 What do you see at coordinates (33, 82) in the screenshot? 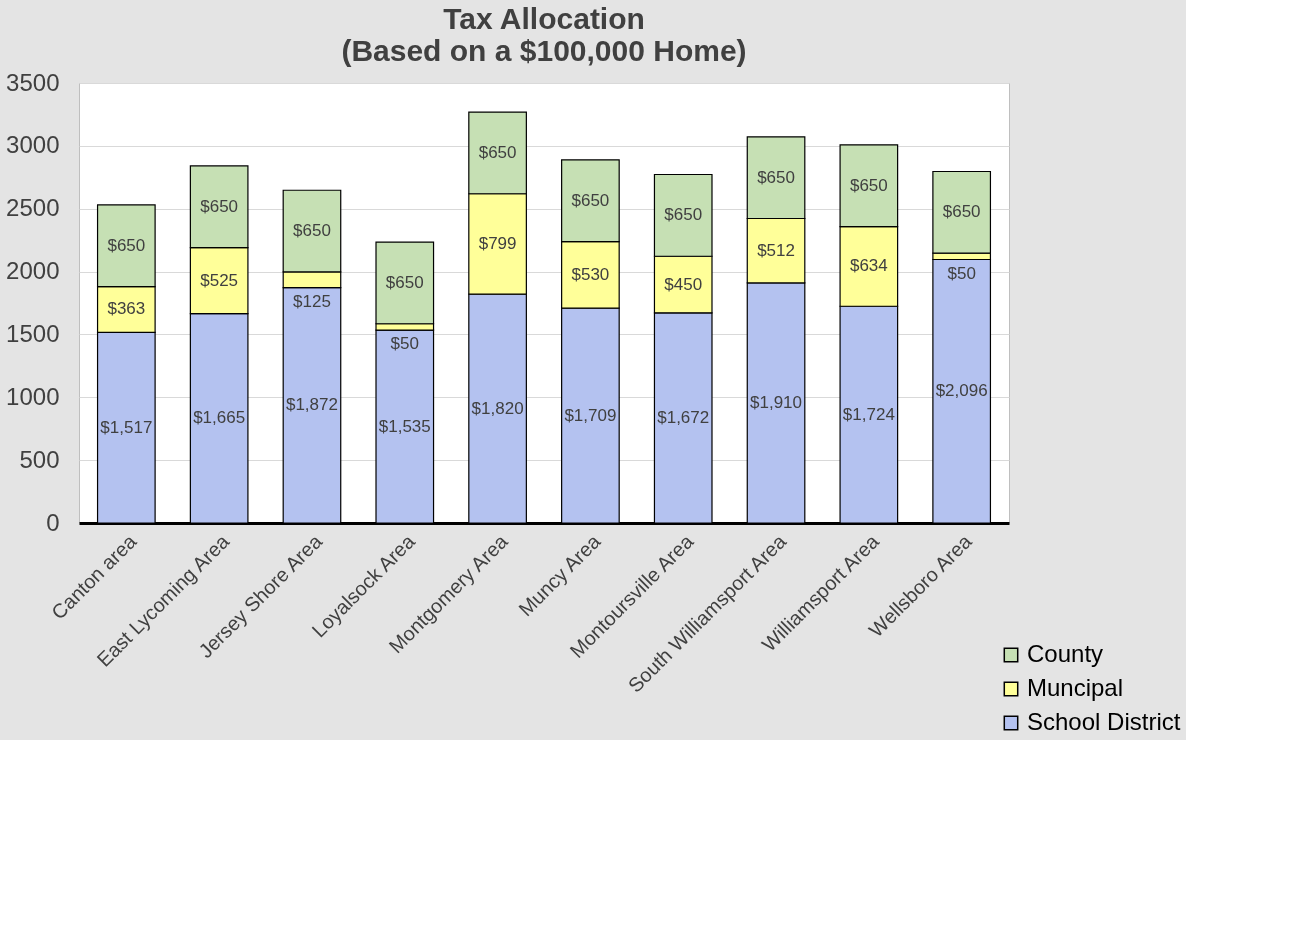
I see `y-tick-label: 3500` at bounding box center [33, 82].